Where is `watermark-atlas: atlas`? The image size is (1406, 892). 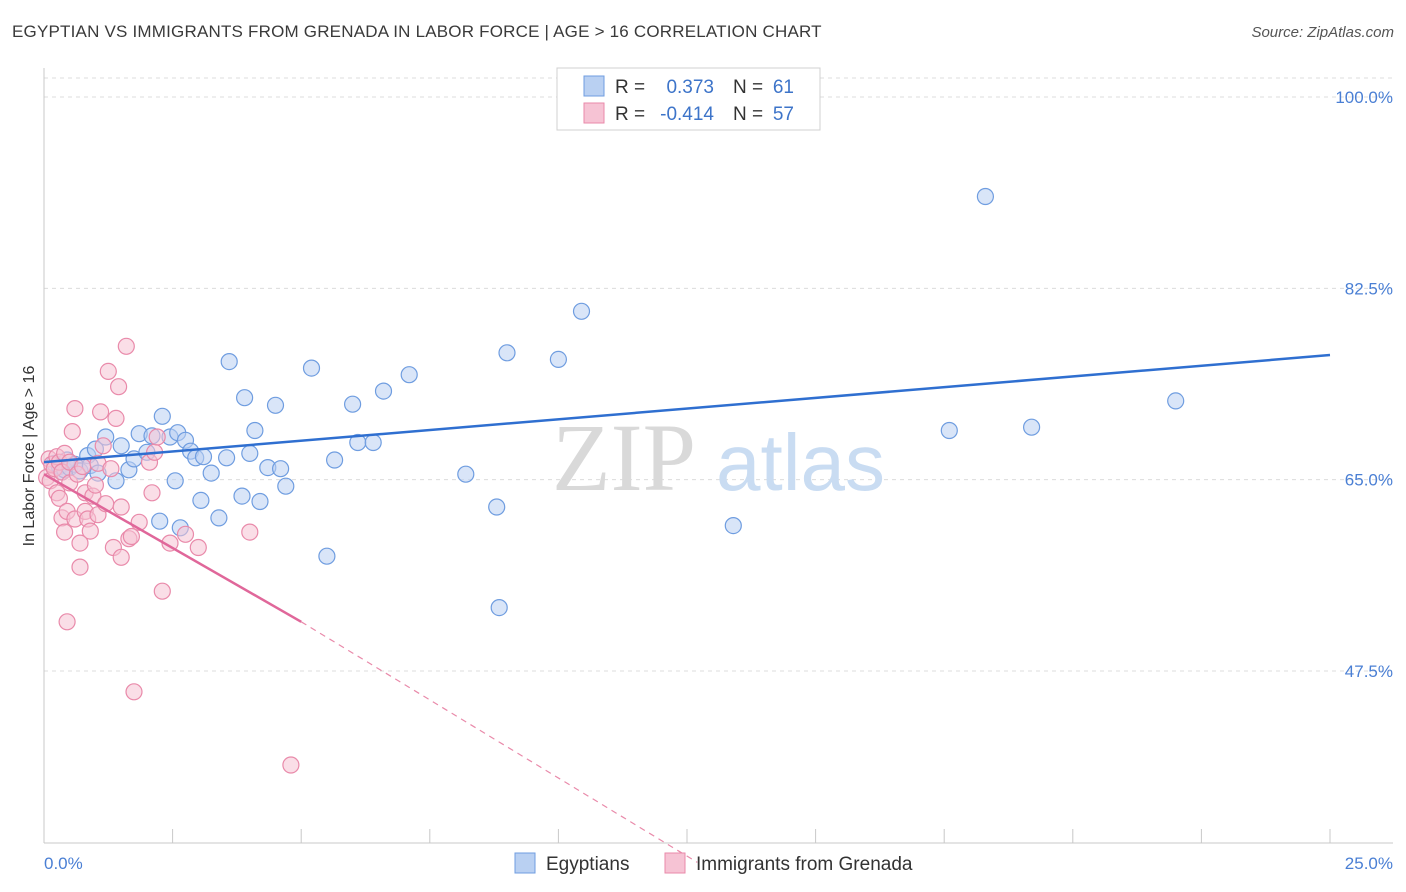
watermark-atlas: atlas is located at coordinates (800, 462).